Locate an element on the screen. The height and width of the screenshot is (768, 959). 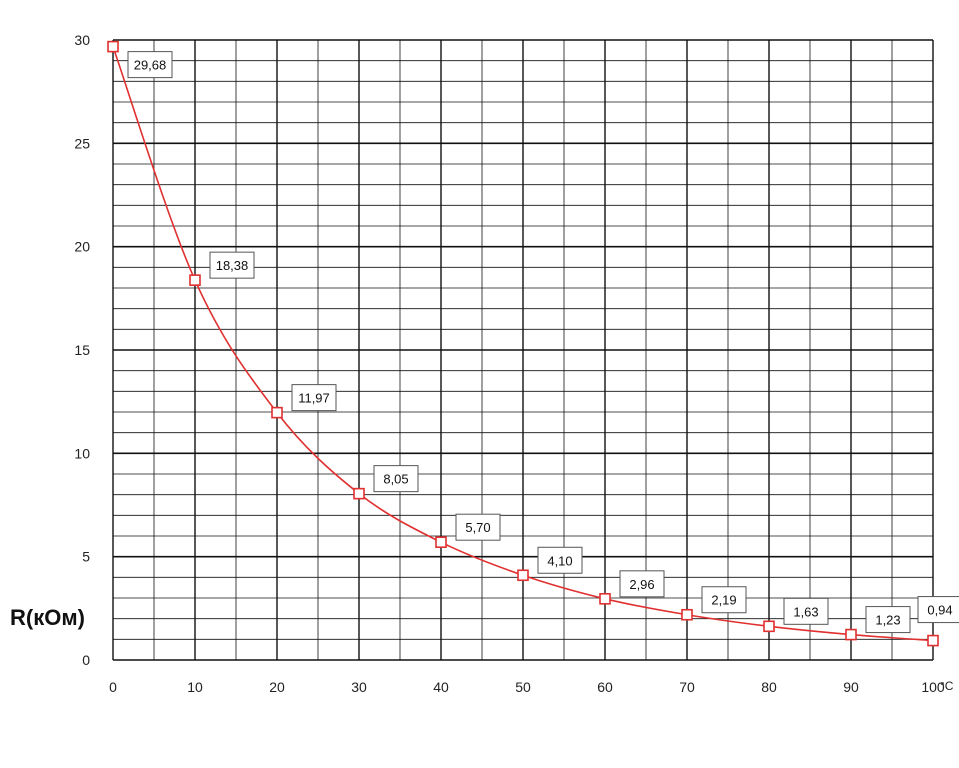
data-label-text: 2,96 is located at coordinates (641, 584).